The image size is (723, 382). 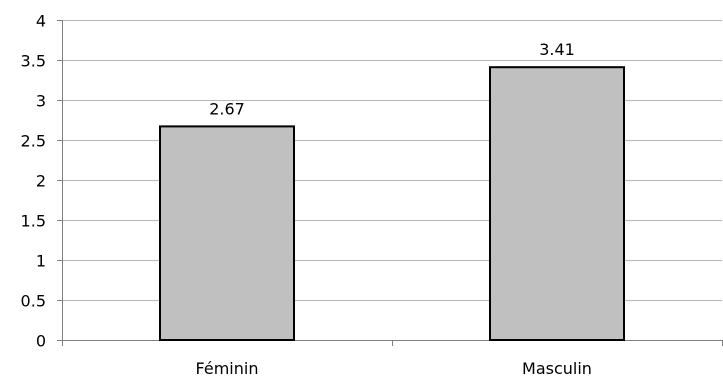 I want to click on data-label: 3.41, so click(x=557, y=49).